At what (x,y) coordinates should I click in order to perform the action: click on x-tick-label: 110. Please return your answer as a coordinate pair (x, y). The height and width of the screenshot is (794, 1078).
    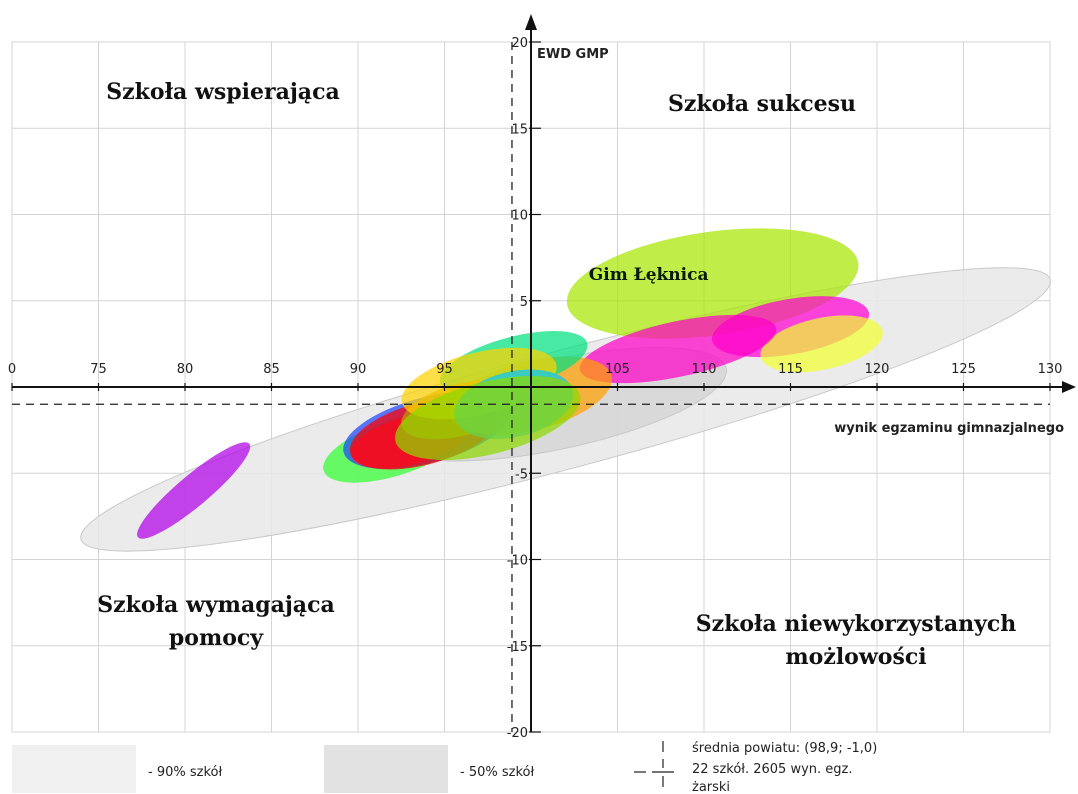
    Looking at the image, I should click on (704, 369).